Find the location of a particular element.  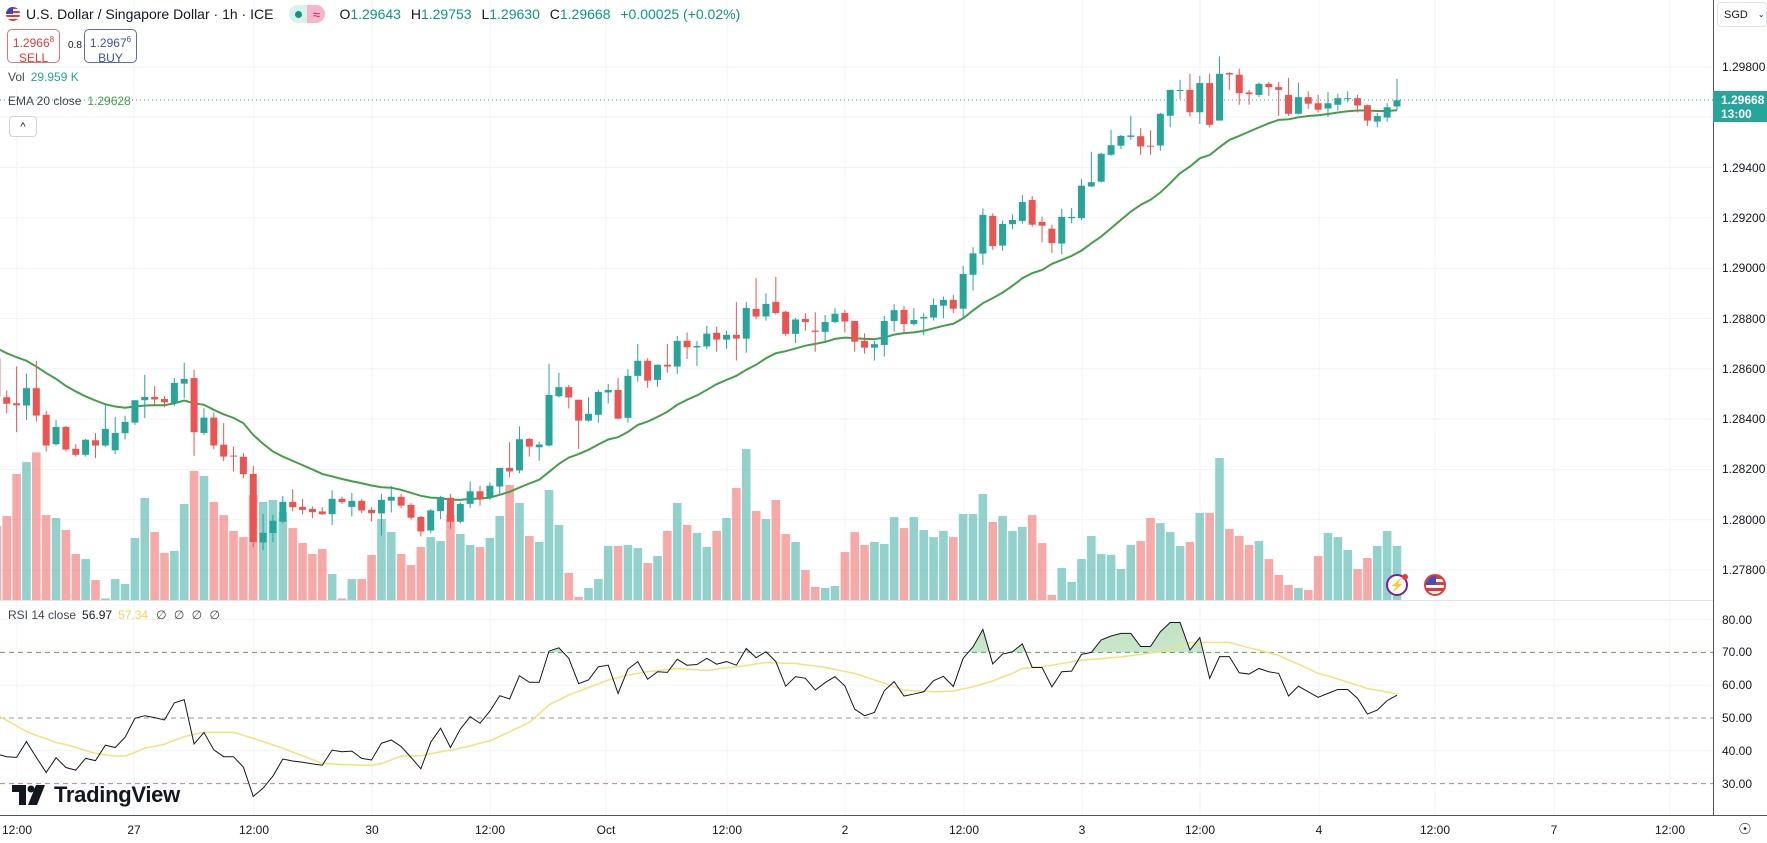

rsi-label: RSI 14 close is located at coordinates (42, 615).